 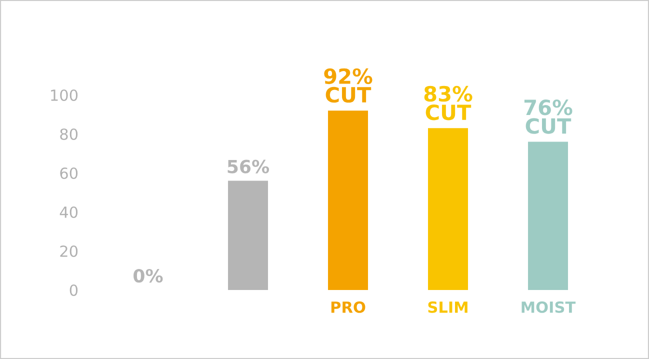 I want to click on y-tick-label: 60, so click(x=69, y=173).